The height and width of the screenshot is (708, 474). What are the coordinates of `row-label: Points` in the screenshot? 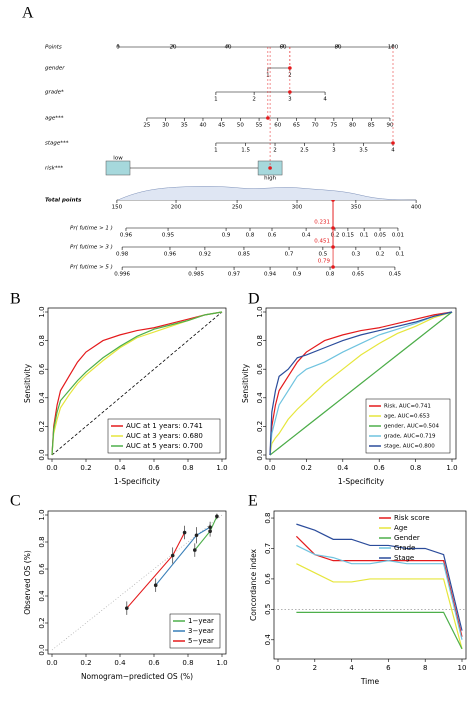 It's located at (53, 48).